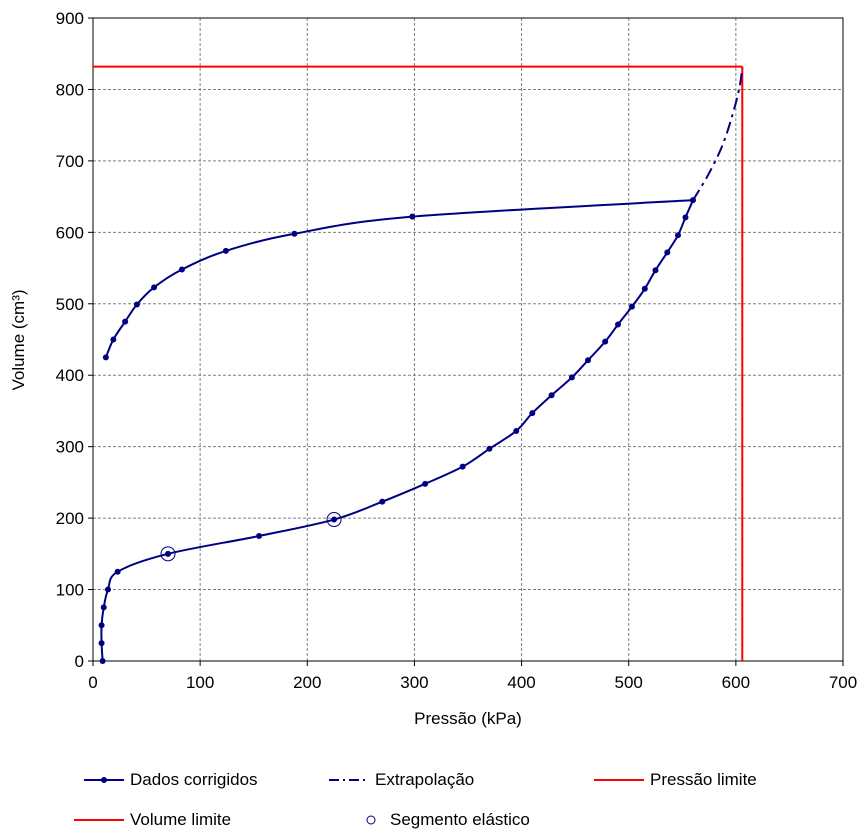 The width and height of the screenshot is (867, 834). I want to click on x-tick-label: 500, so click(629, 682).